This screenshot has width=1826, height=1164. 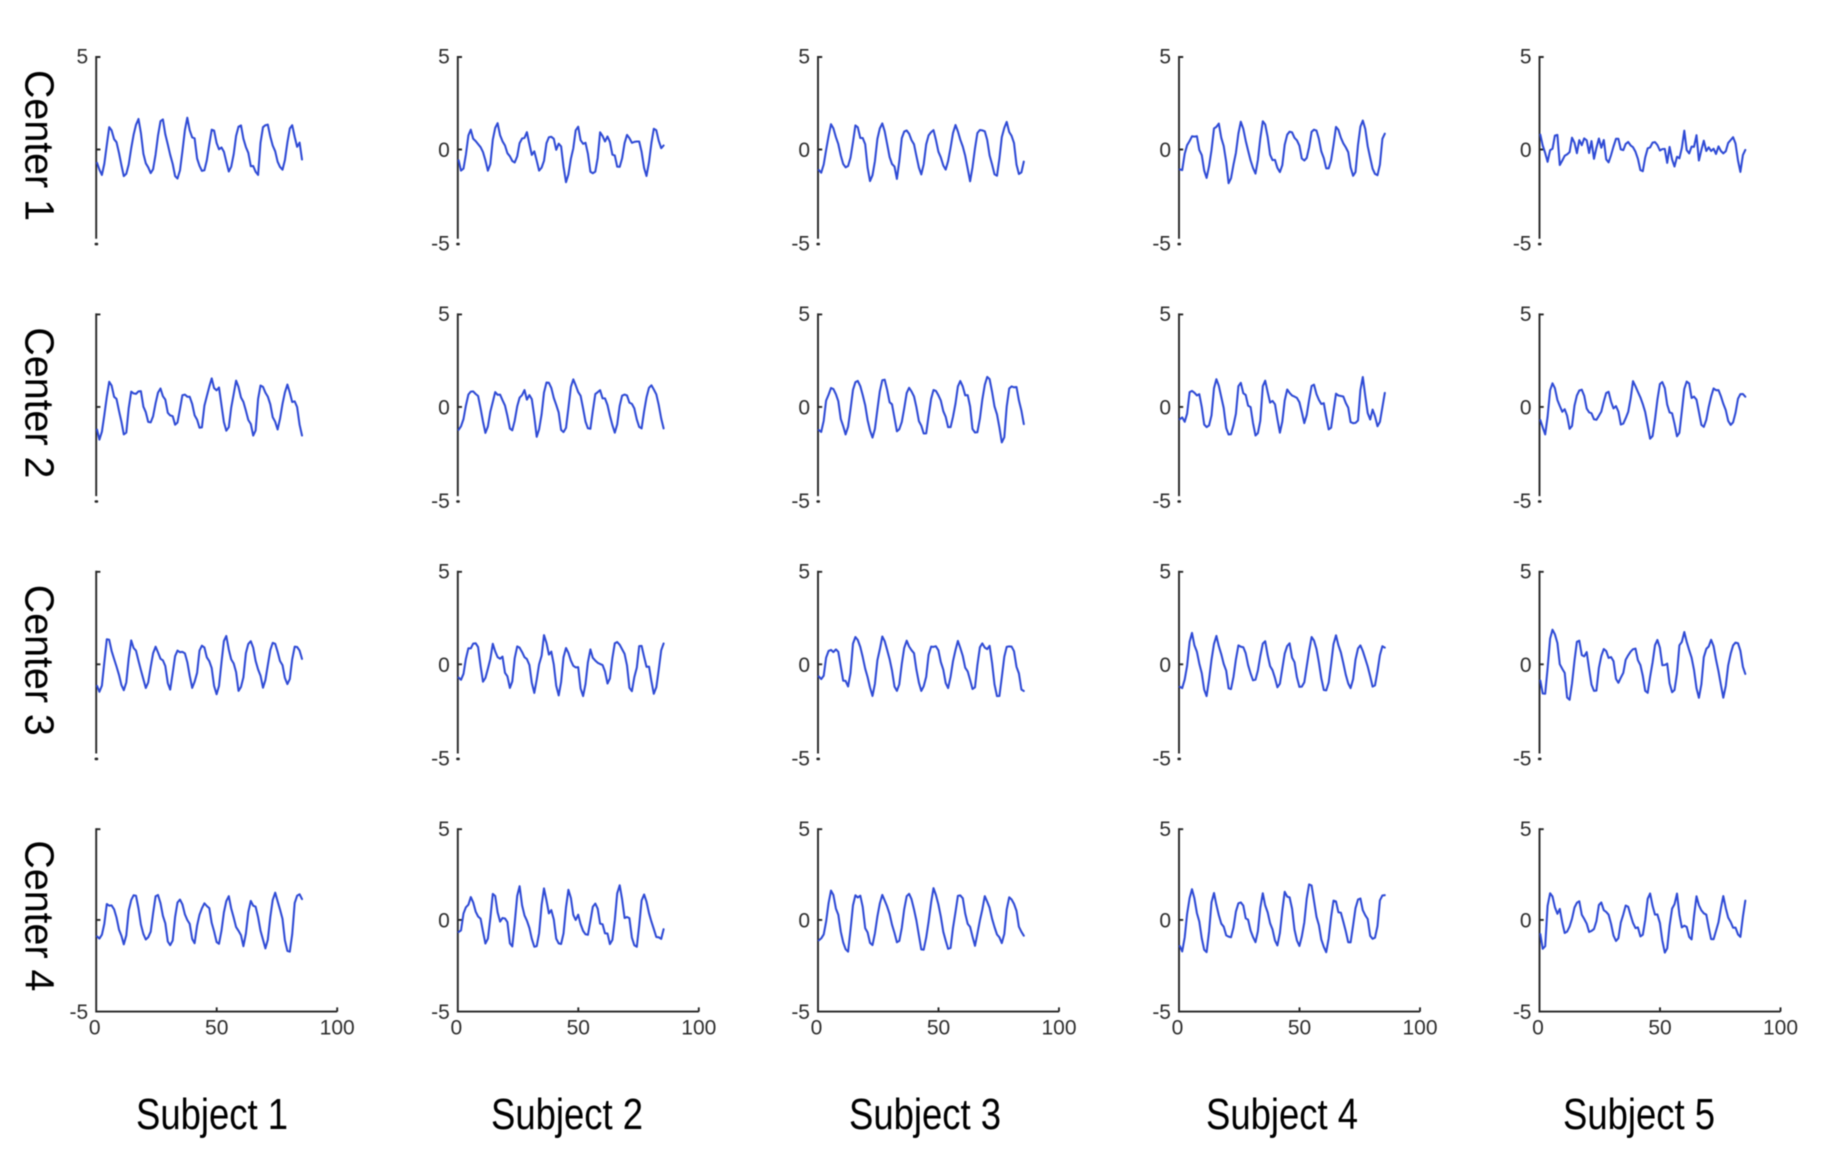 I want to click on svg-text: Subject 5, so click(x=1639, y=1114).